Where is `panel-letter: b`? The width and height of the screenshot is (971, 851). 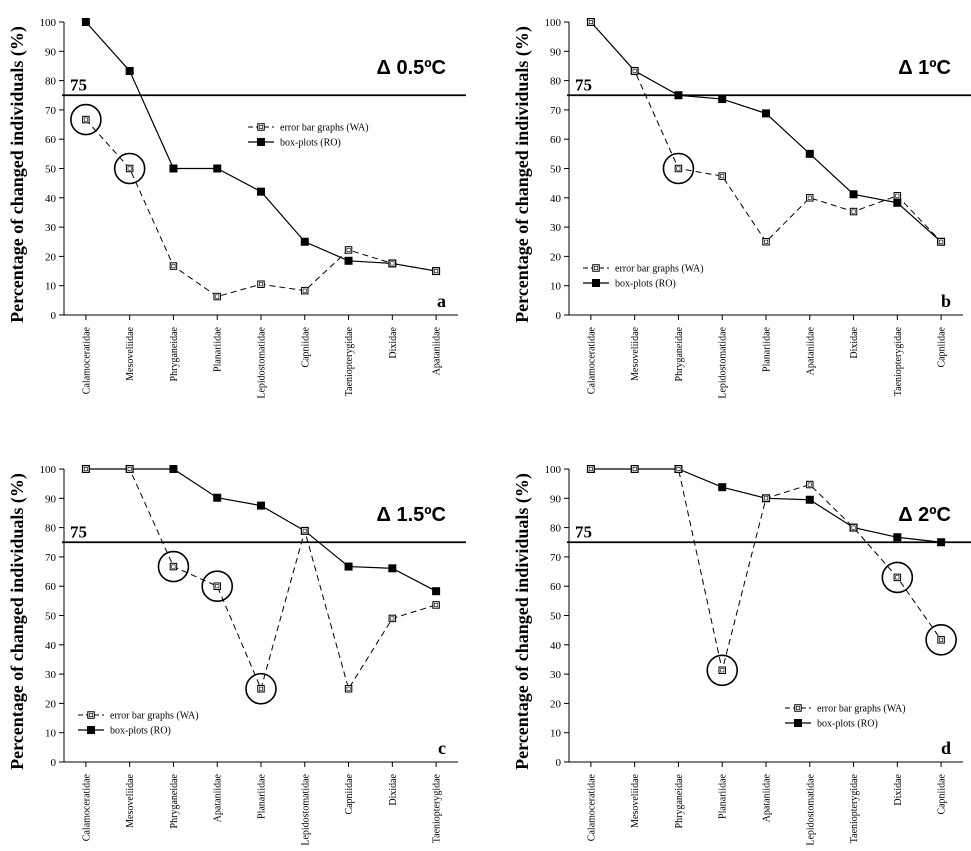
panel-letter: b is located at coordinates (946, 301).